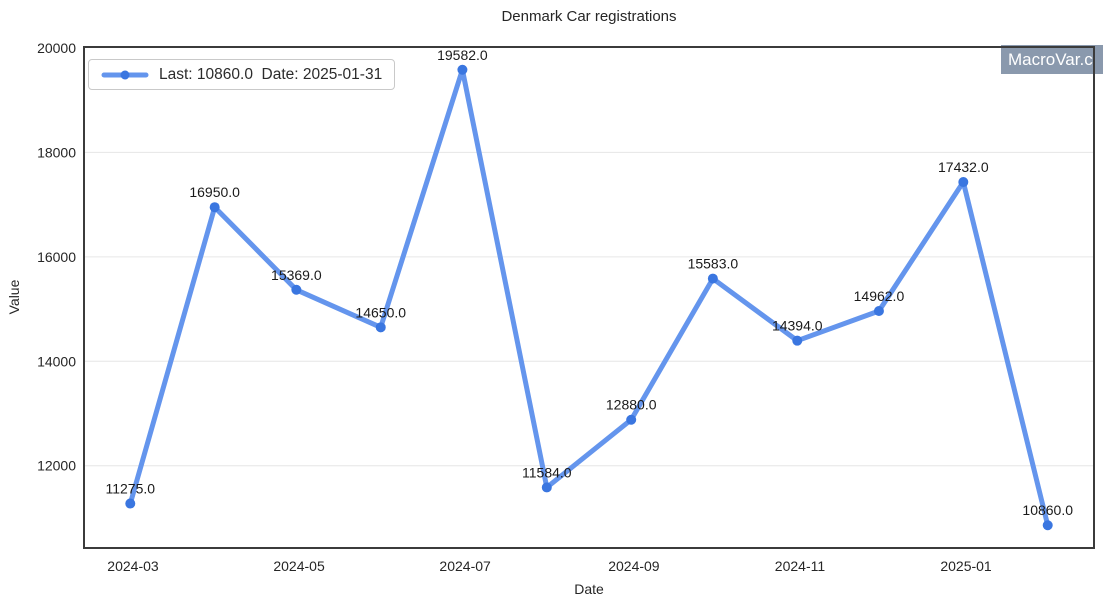 This screenshot has height=608, width=1103. What do you see at coordinates (1052, 59) in the screenshot?
I see `macrovar-watermark: MacroVar.c` at bounding box center [1052, 59].